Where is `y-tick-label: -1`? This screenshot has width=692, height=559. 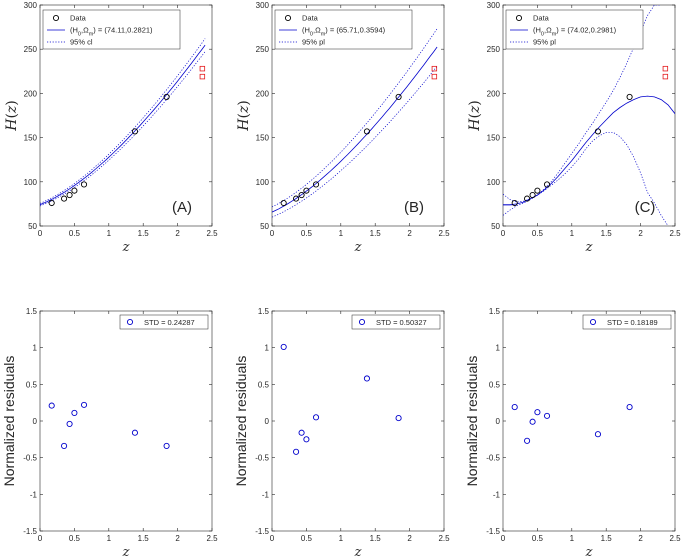
y-tick-label: -1 is located at coordinates (497, 494).